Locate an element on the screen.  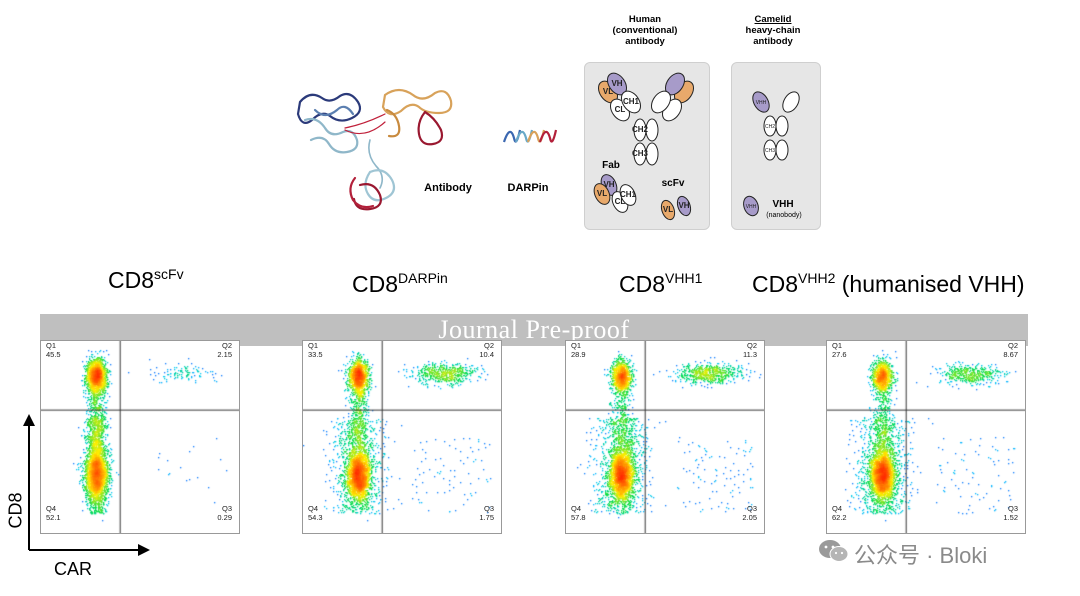
plot-1-q2-value: 2.15 is located at coordinates (224, 354).